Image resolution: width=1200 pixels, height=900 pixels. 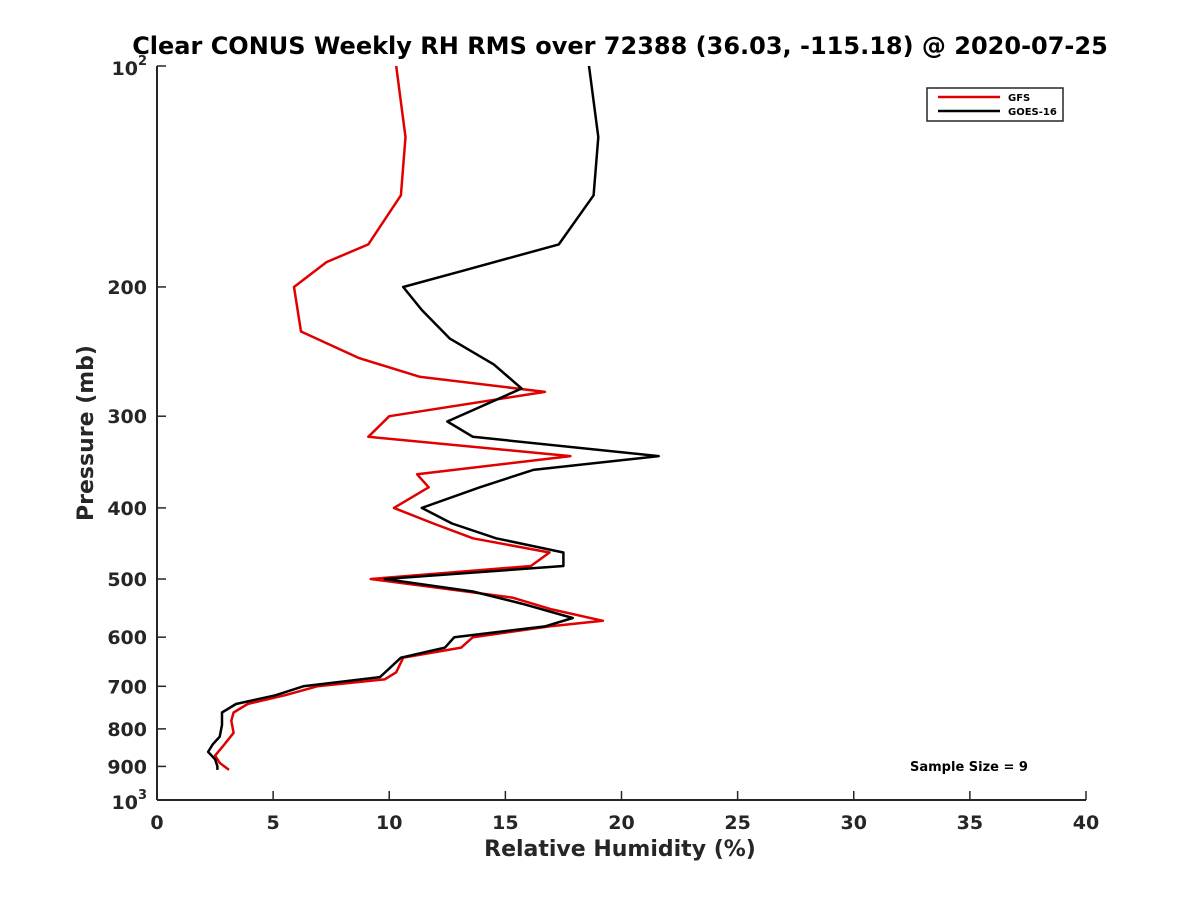 I want to click on x-tick-label-10: 10, so click(x=389, y=823).